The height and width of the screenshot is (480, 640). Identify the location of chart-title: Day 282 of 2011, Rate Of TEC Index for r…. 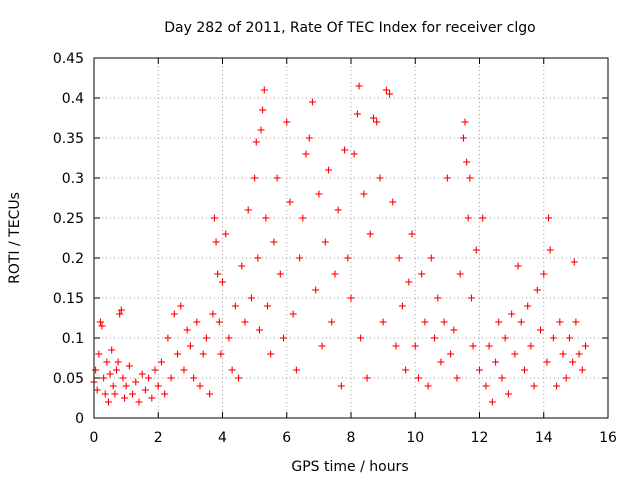
(349, 28).